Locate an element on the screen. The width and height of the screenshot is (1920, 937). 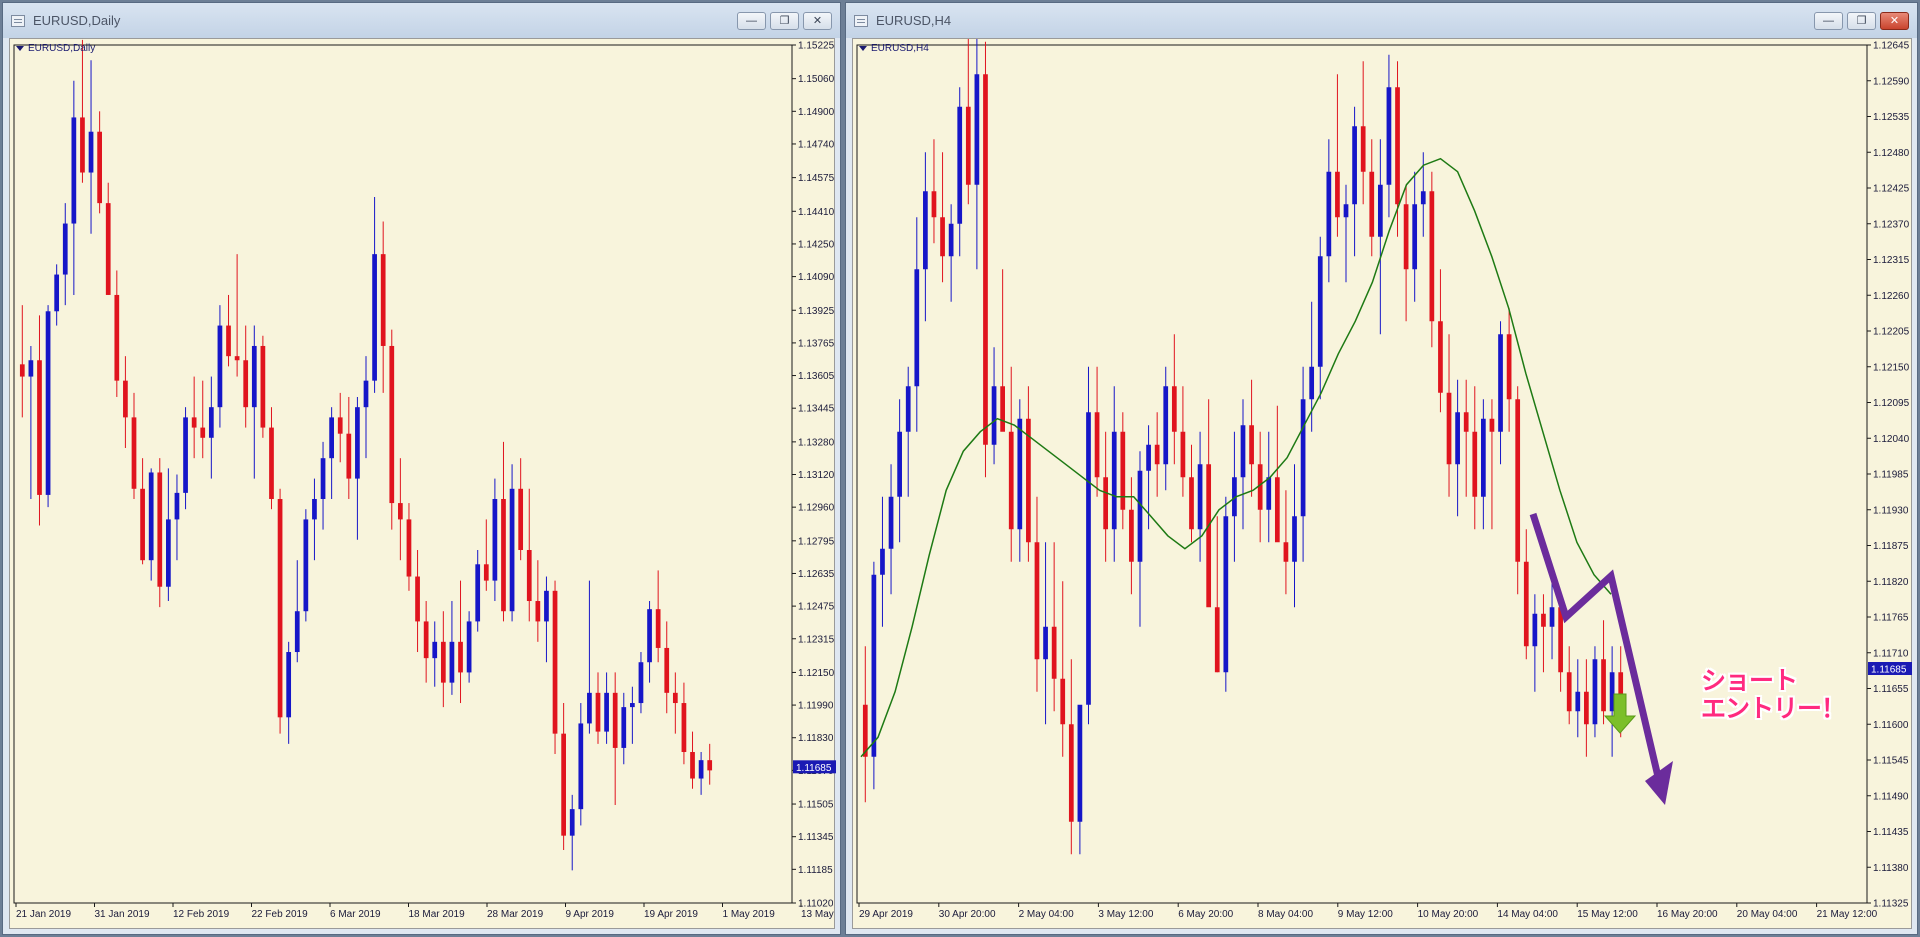
time-axis-label: 9 May 12:00 is located at coordinates (1365, 914).